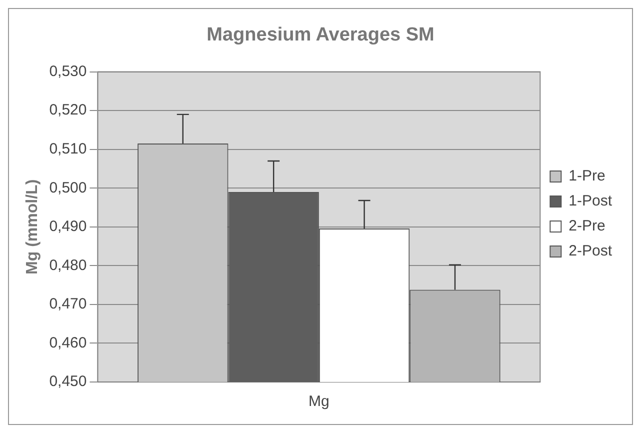 The image size is (641, 433). What do you see at coordinates (33, 226) in the screenshot?
I see `y-axis-title: Mg (mmol/L)` at bounding box center [33, 226].